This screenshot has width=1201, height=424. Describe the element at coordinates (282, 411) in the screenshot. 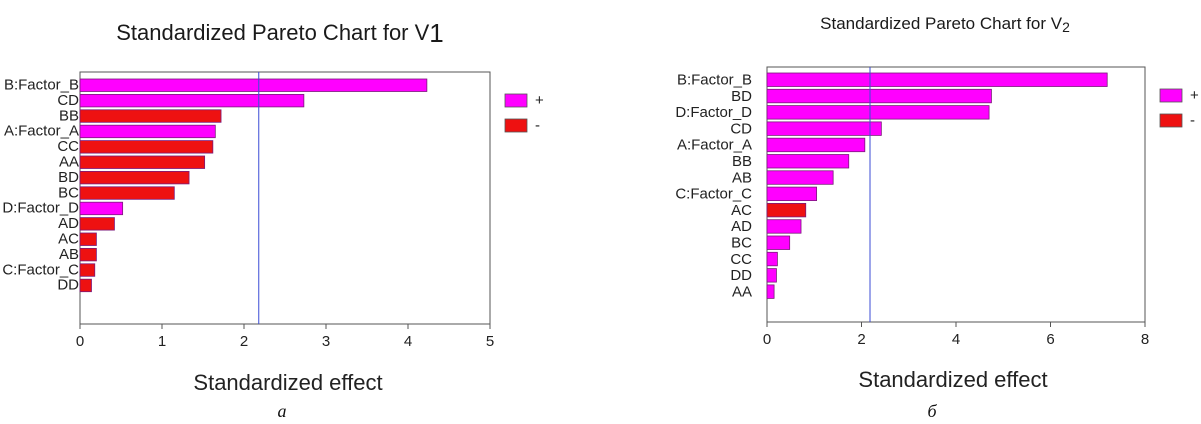

I see `figure-caption: а` at that location.